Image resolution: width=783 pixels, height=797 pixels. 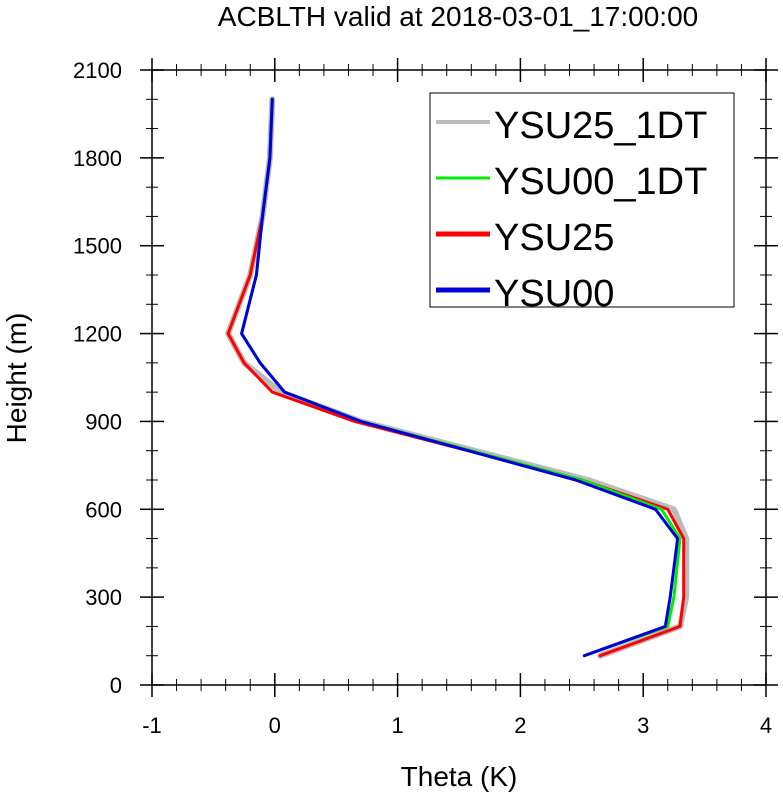 I want to click on x-axis-label: Theta (K), so click(x=459, y=776).